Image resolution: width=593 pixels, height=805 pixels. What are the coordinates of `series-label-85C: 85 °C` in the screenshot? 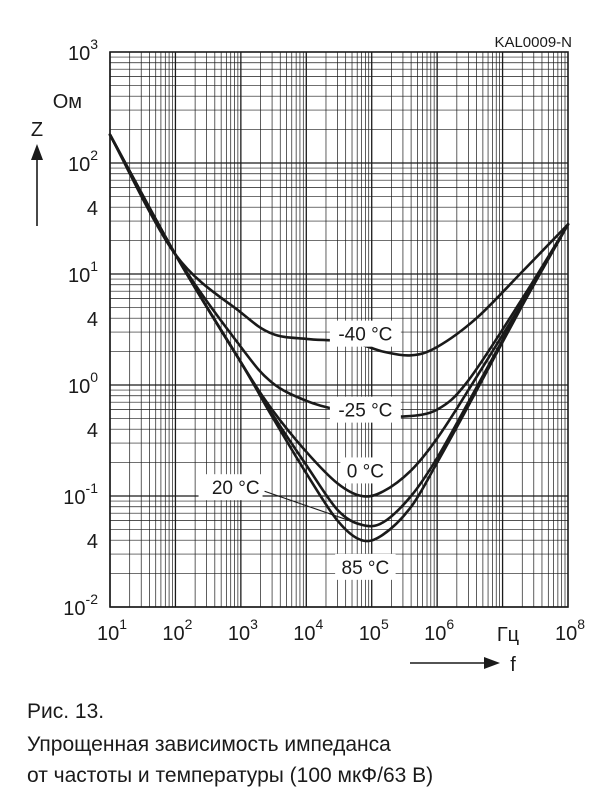 It's located at (366, 568).